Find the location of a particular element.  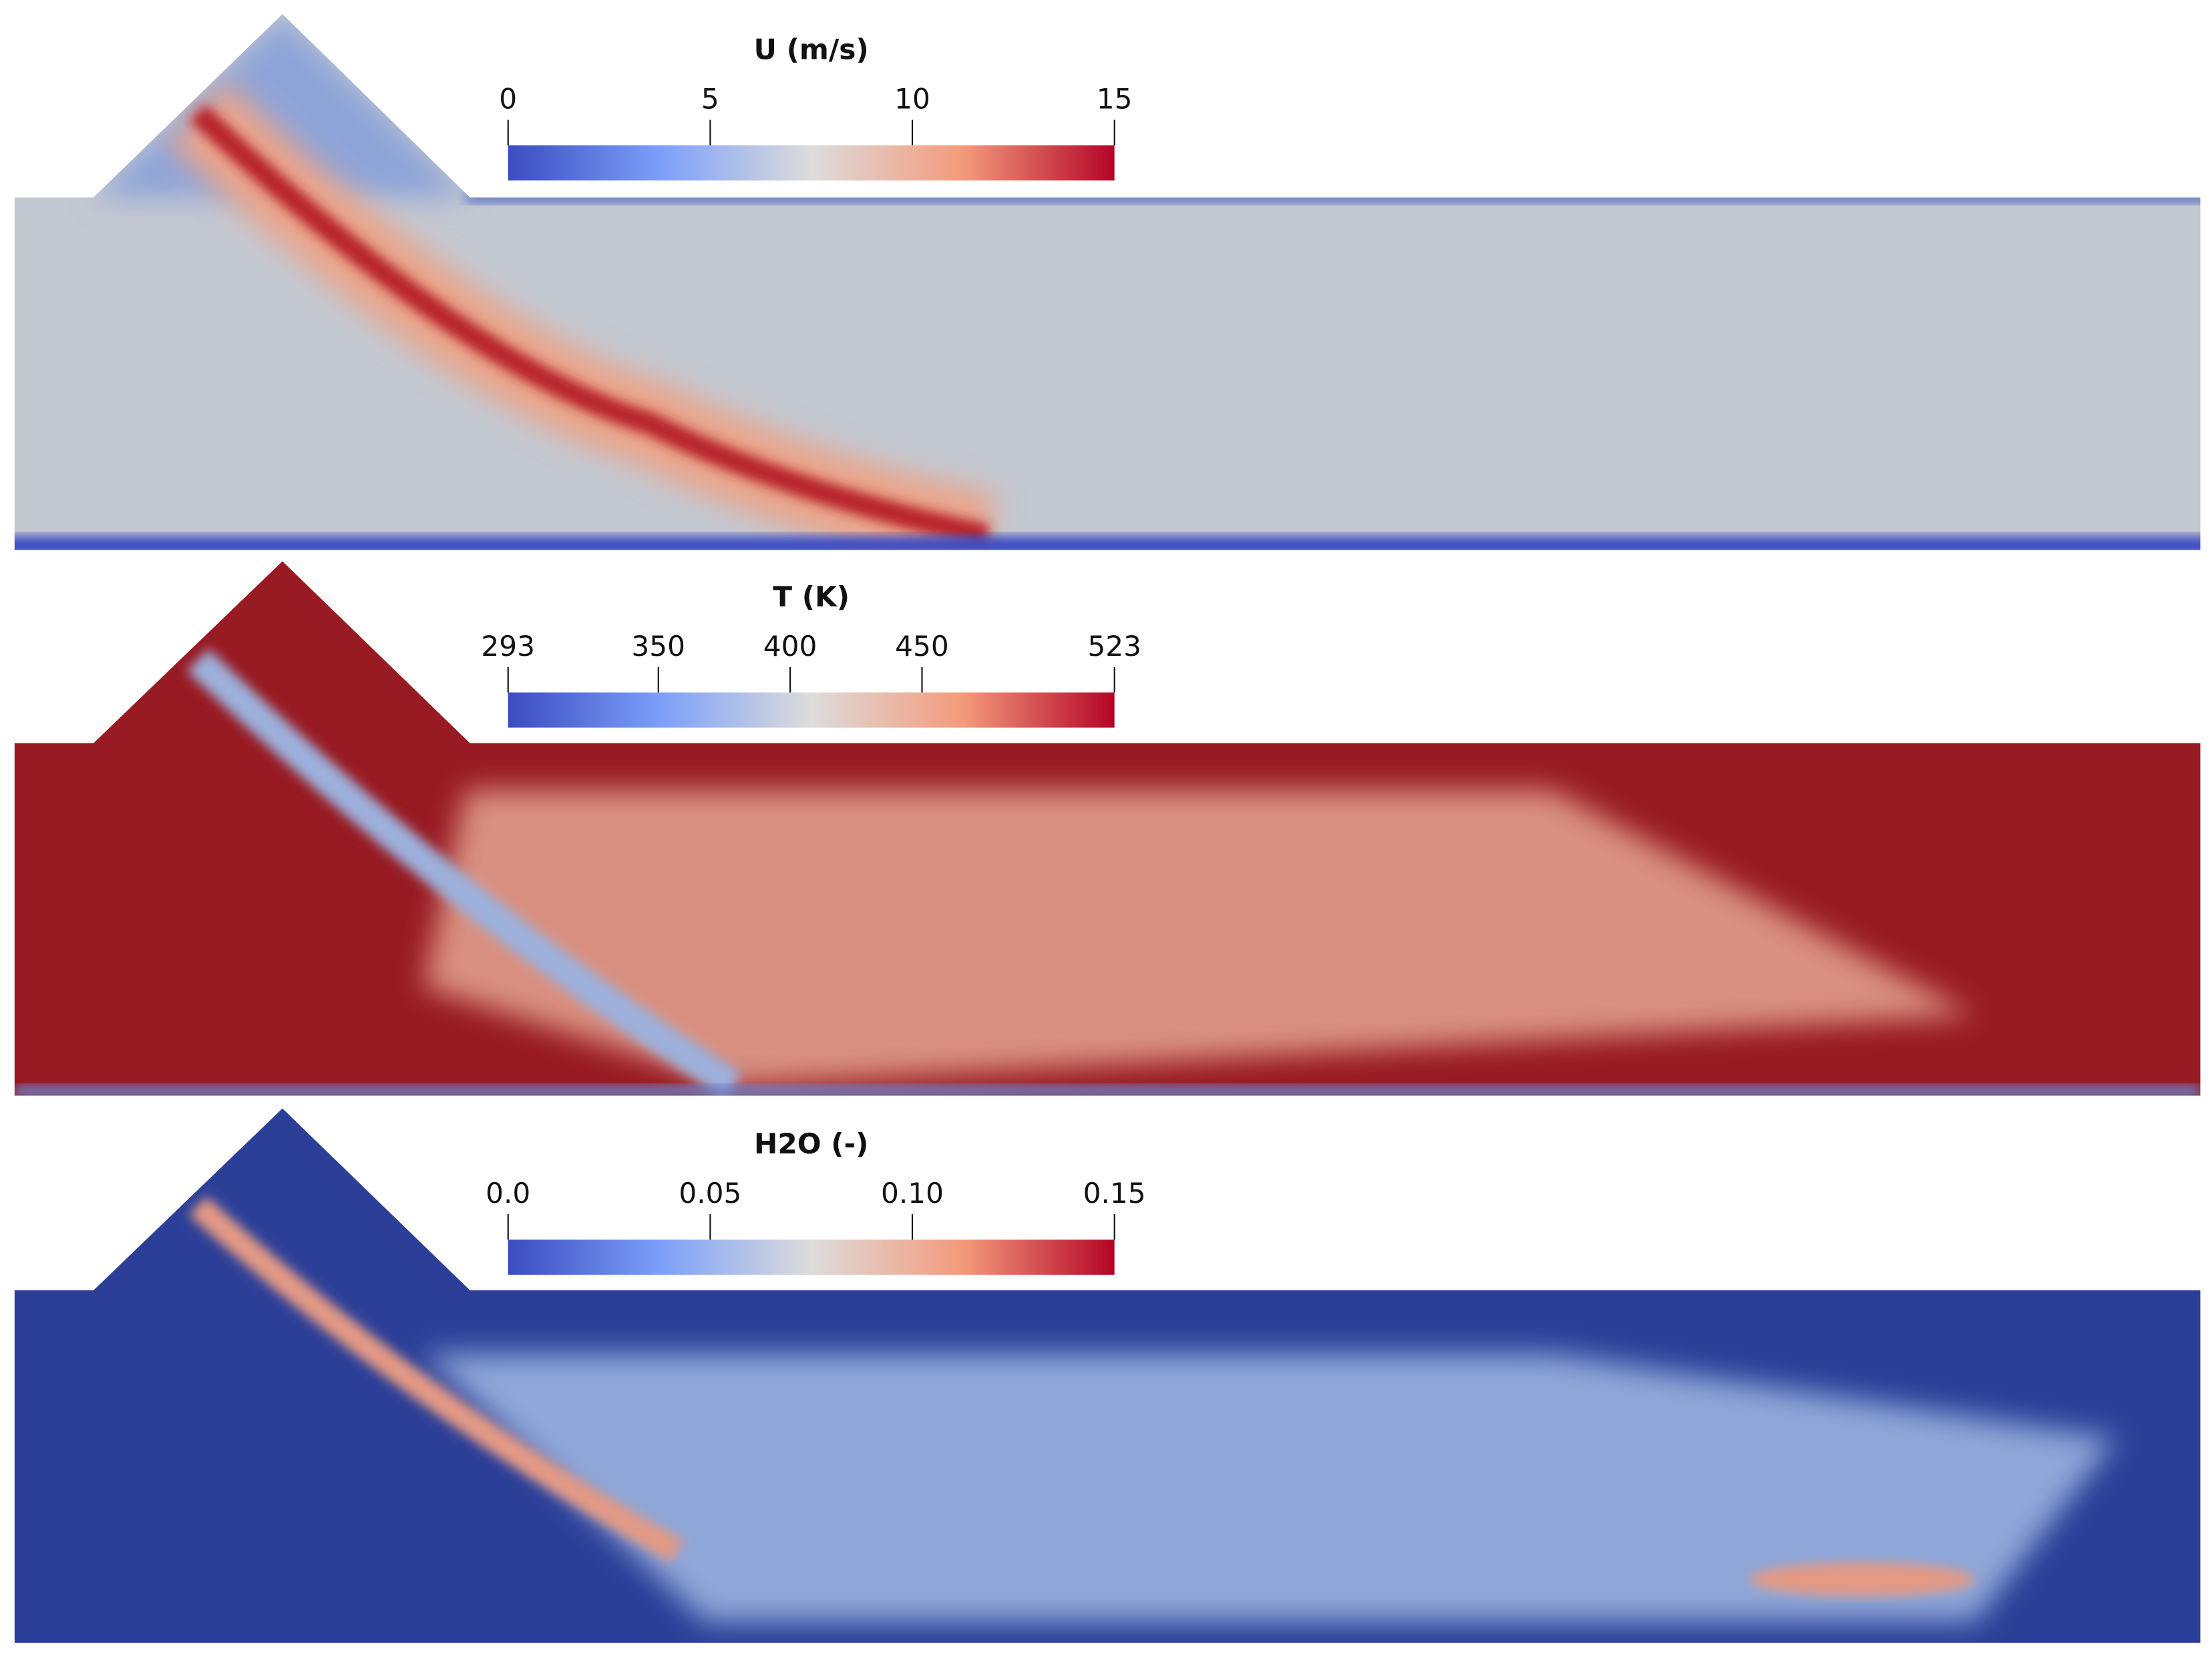

colorbar-title: U (m/s) is located at coordinates (811, 49).